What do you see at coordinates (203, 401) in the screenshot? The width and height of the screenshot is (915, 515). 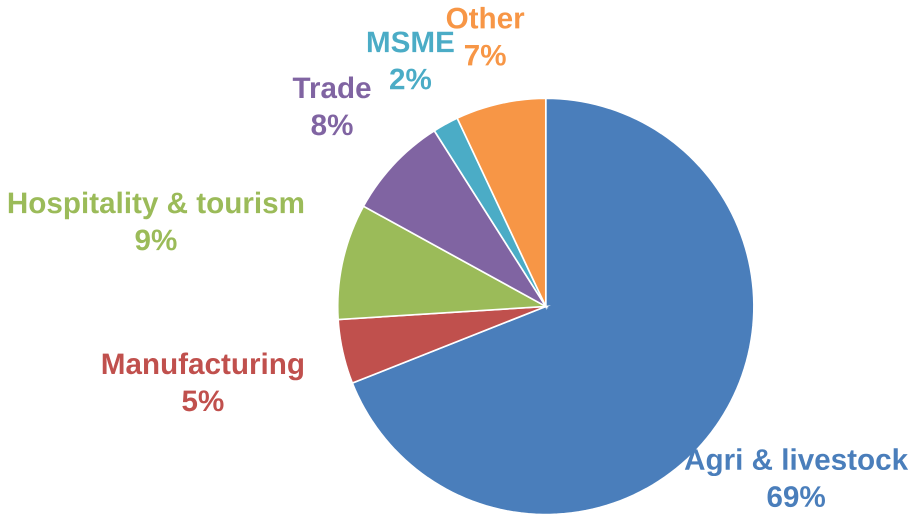 I see `data-label: 5%` at bounding box center [203, 401].